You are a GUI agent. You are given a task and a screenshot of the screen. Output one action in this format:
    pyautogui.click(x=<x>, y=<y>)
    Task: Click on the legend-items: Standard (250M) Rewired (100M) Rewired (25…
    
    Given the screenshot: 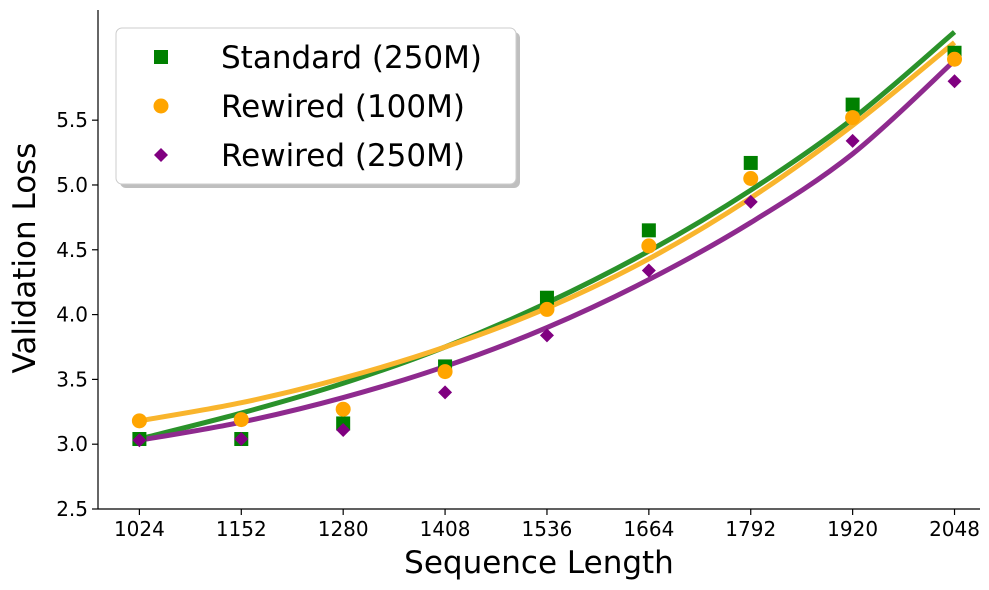 What is the action you would take?
    pyautogui.click(x=317, y=107)
    